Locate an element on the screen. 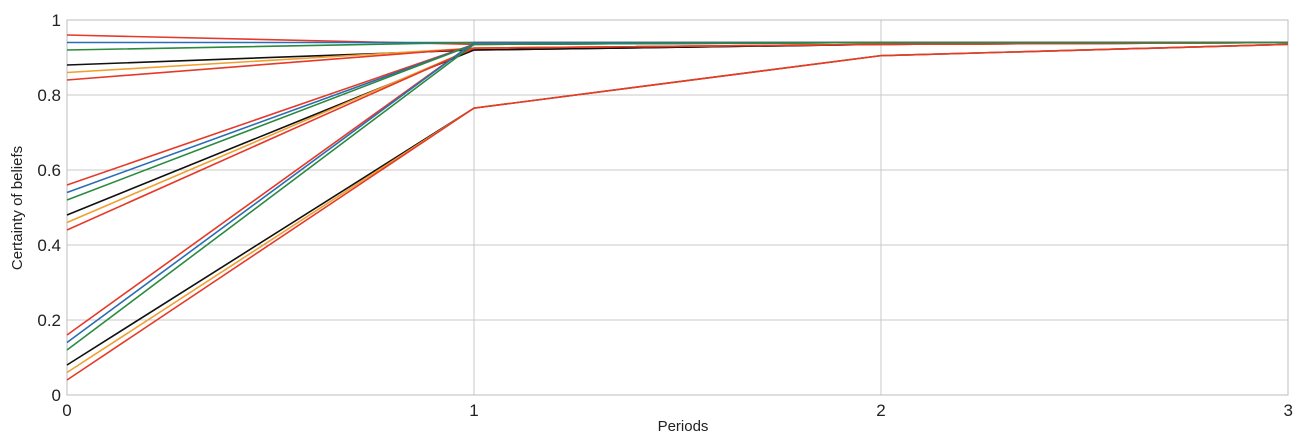 Image resolution: width=1300 pixels, height=434 pixels. y-tick-label: 0.4 is located at coordinates (49, 245).